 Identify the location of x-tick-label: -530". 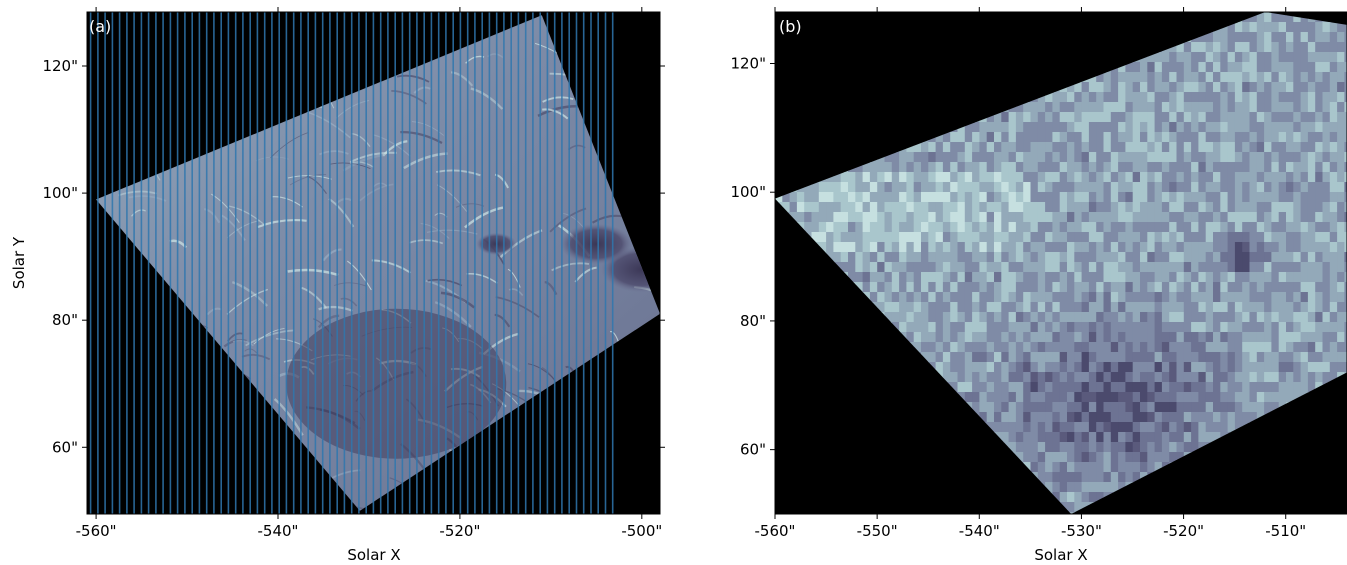
(1081, 531).